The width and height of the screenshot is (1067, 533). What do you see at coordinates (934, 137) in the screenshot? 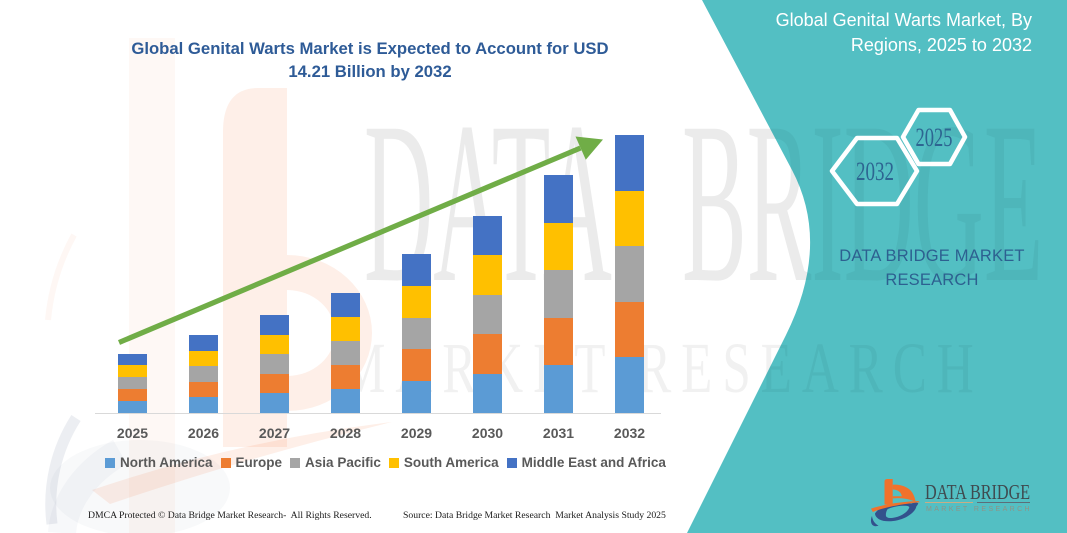
I see `svg-text: 2025` at bounding box center [934, 137].